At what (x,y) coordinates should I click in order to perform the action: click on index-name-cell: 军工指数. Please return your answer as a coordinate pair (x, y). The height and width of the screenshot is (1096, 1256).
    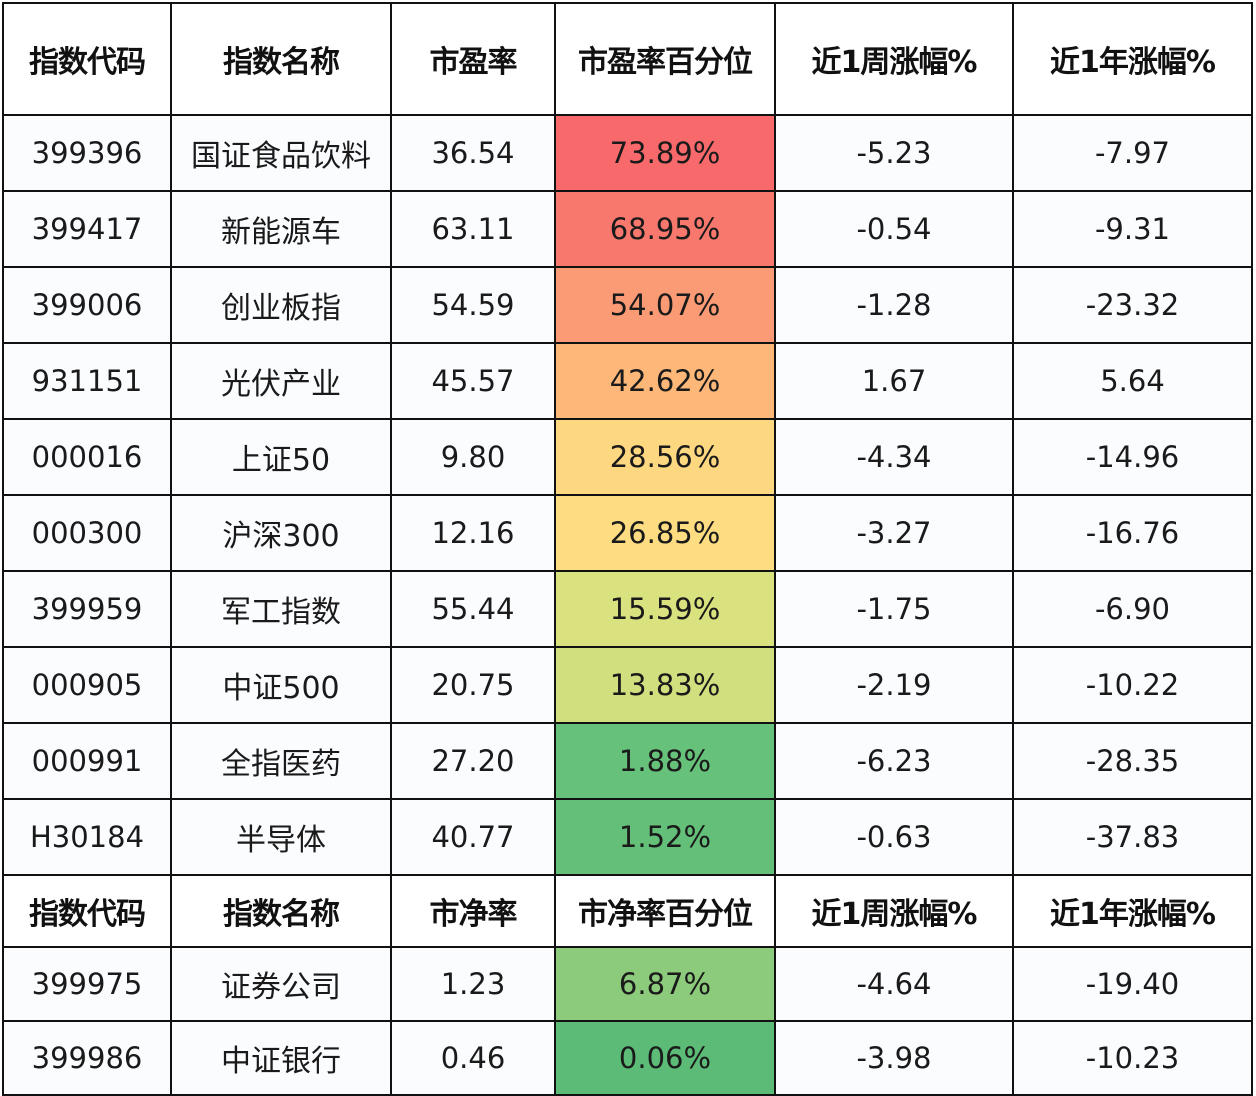
    Looking at the image, I should click on (281, 609).